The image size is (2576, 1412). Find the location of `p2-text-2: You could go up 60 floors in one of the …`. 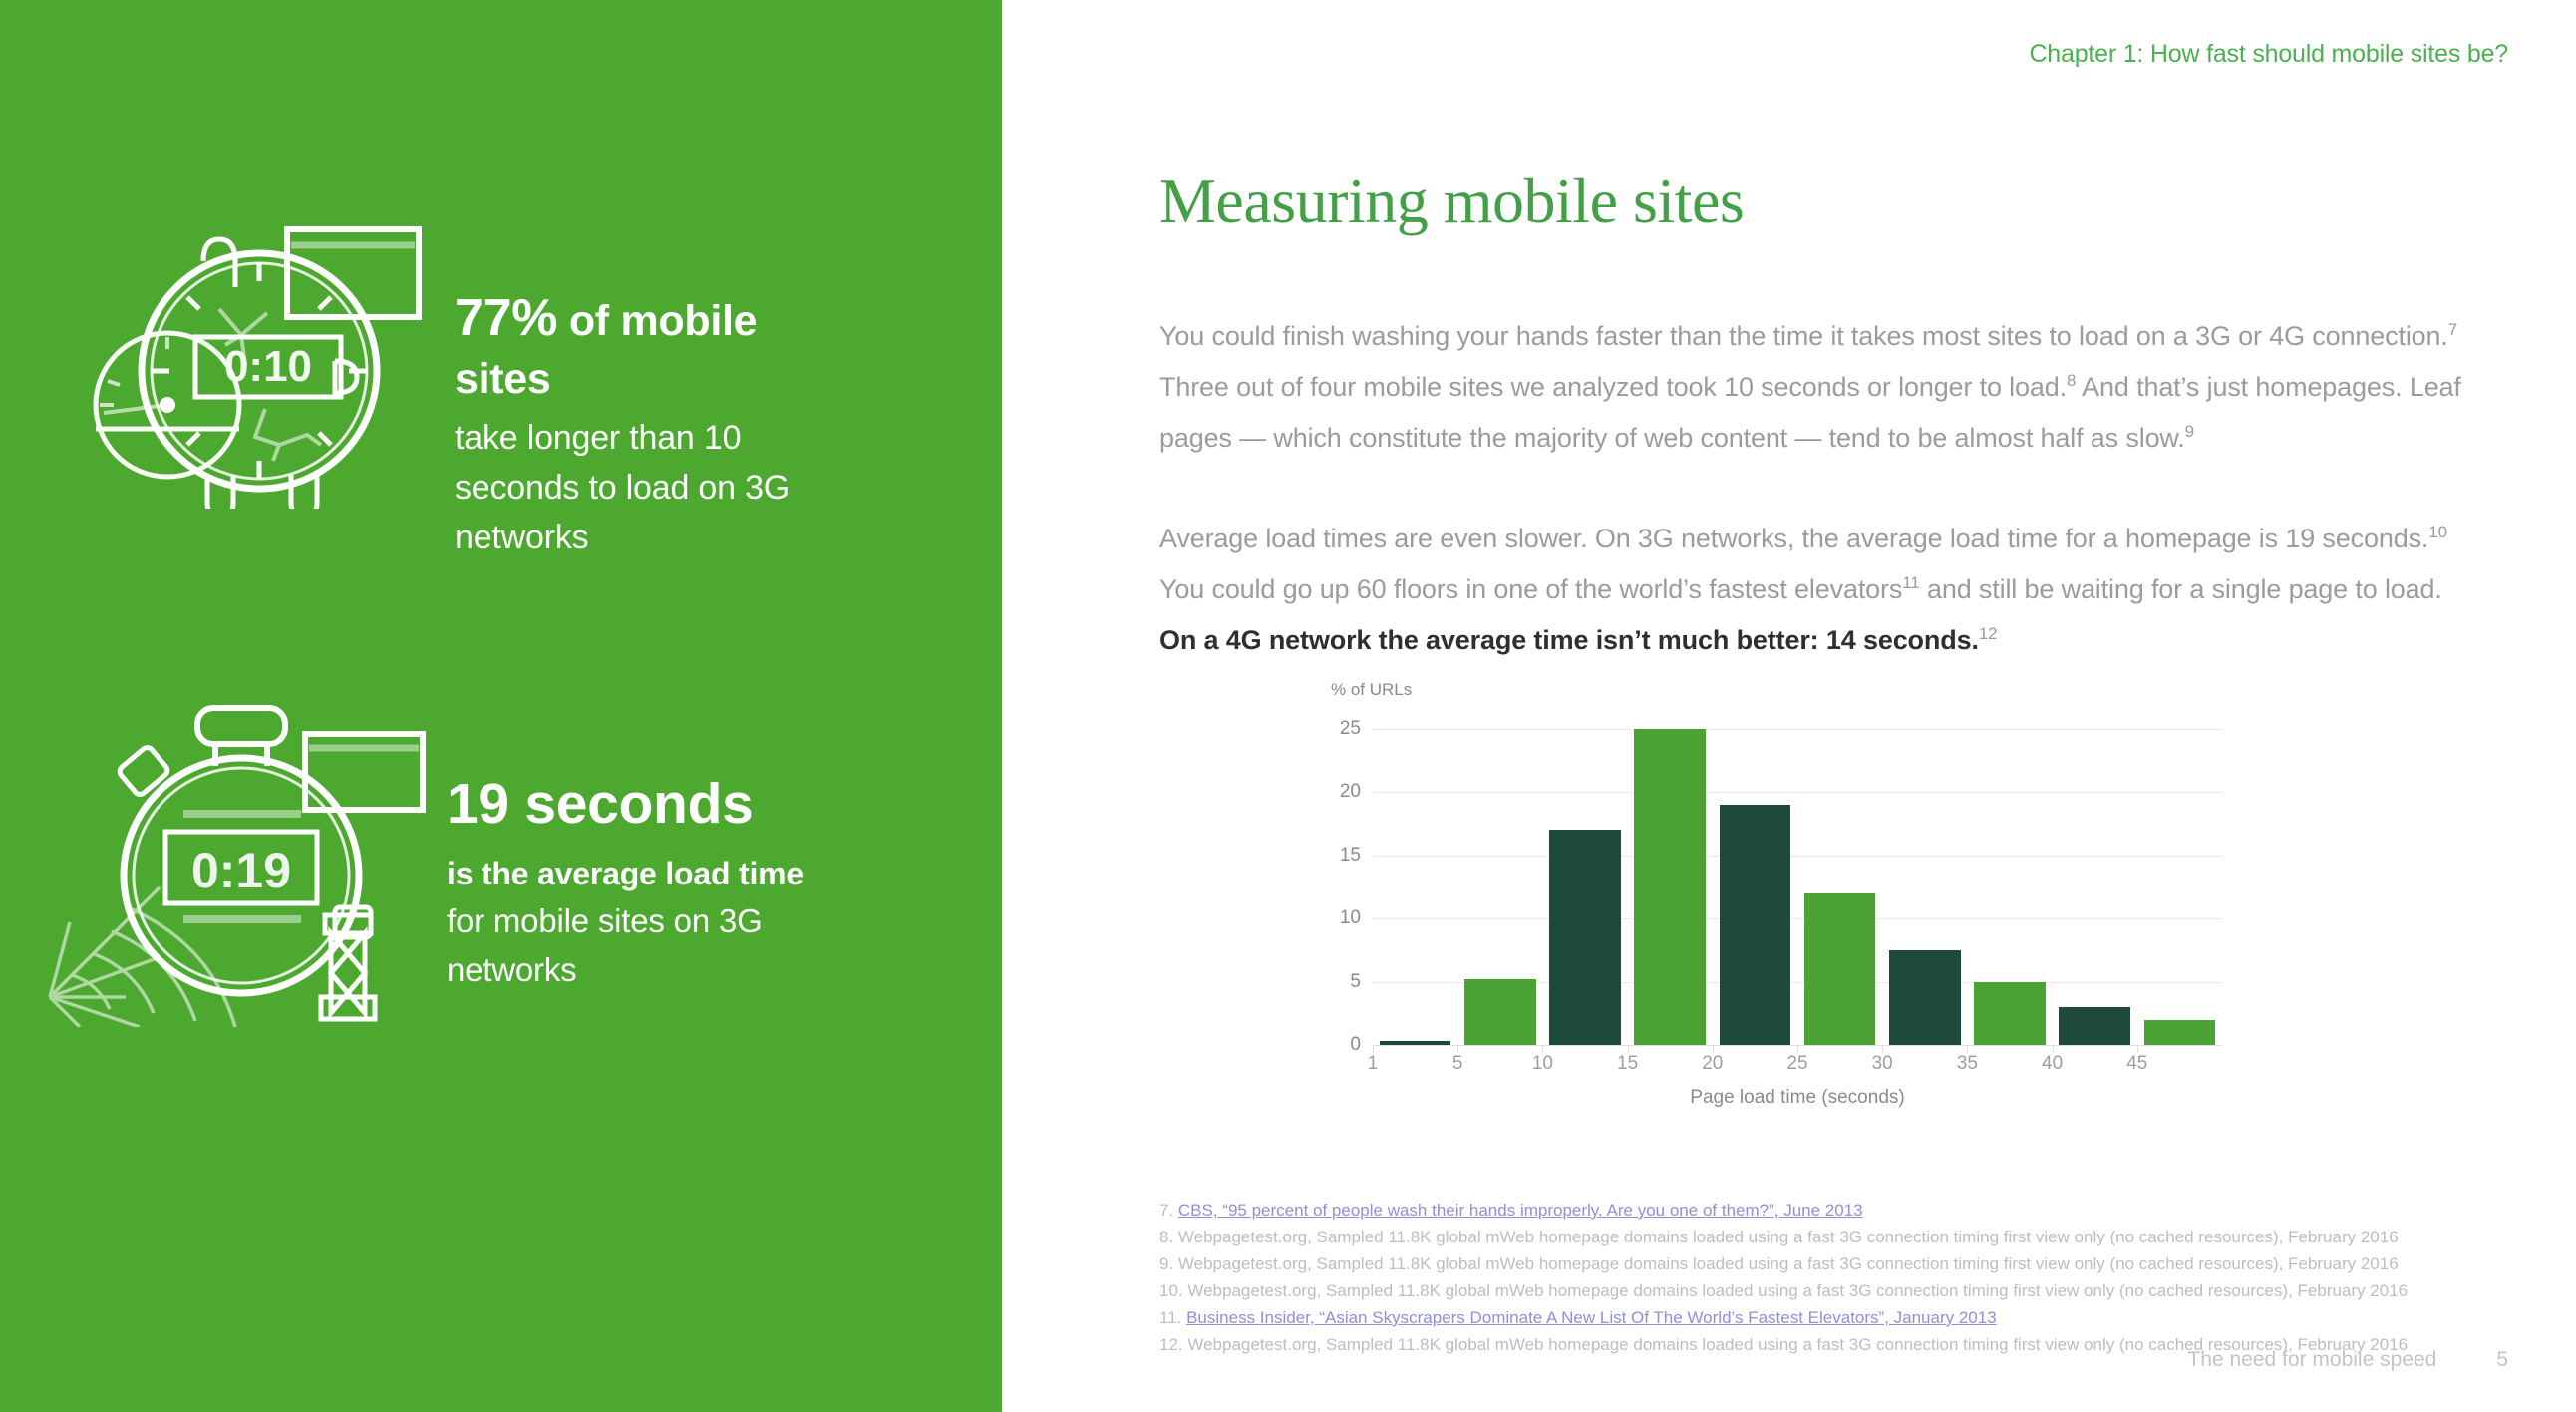

p2-text-2: You could go up 60 floors in one of the … is located at coordinates (1531, 589).